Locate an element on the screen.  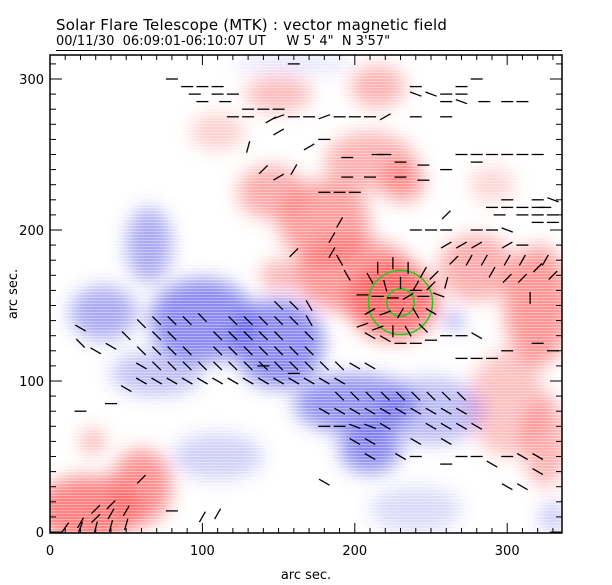
y-tick-labels: 0 100 200 300 is located at coordinates (31, 307).